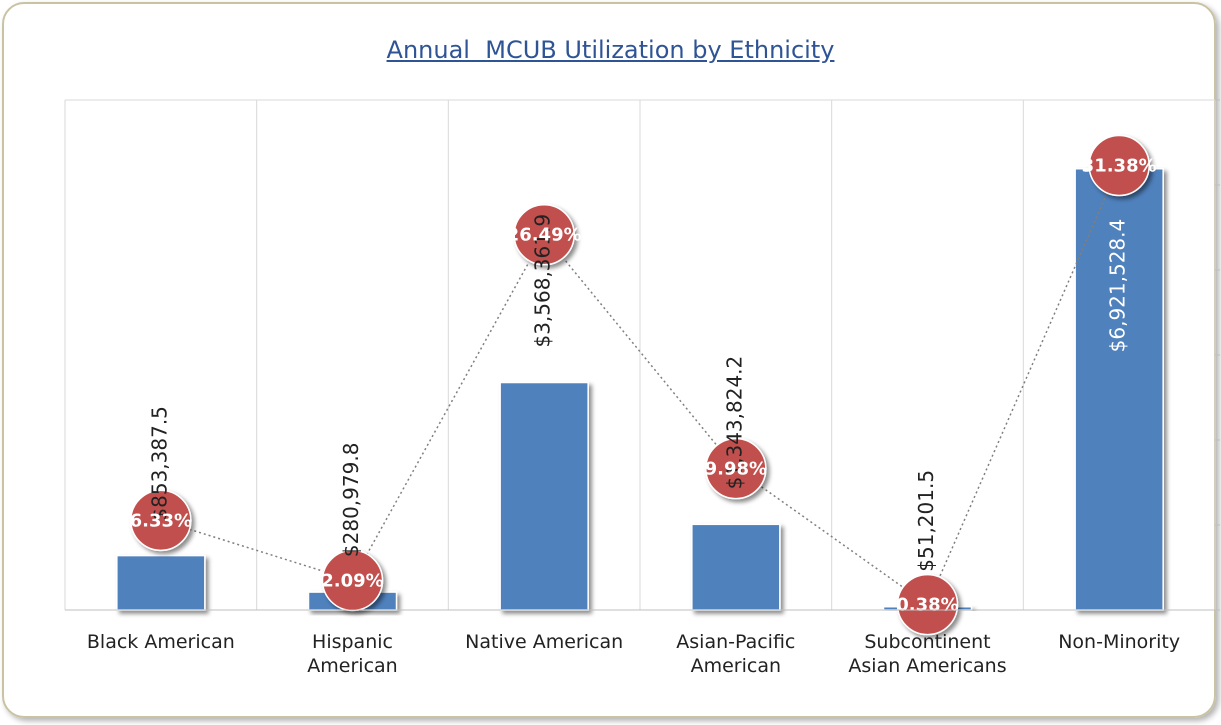 The width and height of the screenshot is (1221, 725). What do you see at coordinates (1119, 642) in the screenshot?
I see `x-tick-label: Non-Minority` at bounding box center [1119, 642].